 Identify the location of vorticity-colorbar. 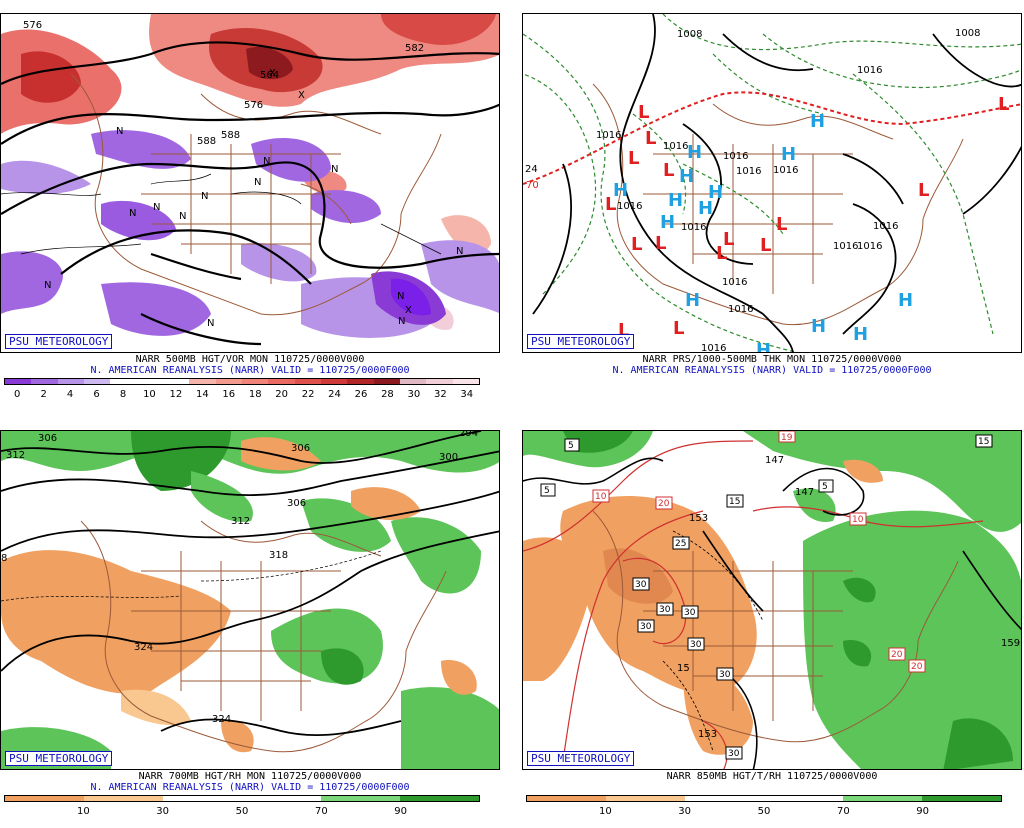
(242, 381).